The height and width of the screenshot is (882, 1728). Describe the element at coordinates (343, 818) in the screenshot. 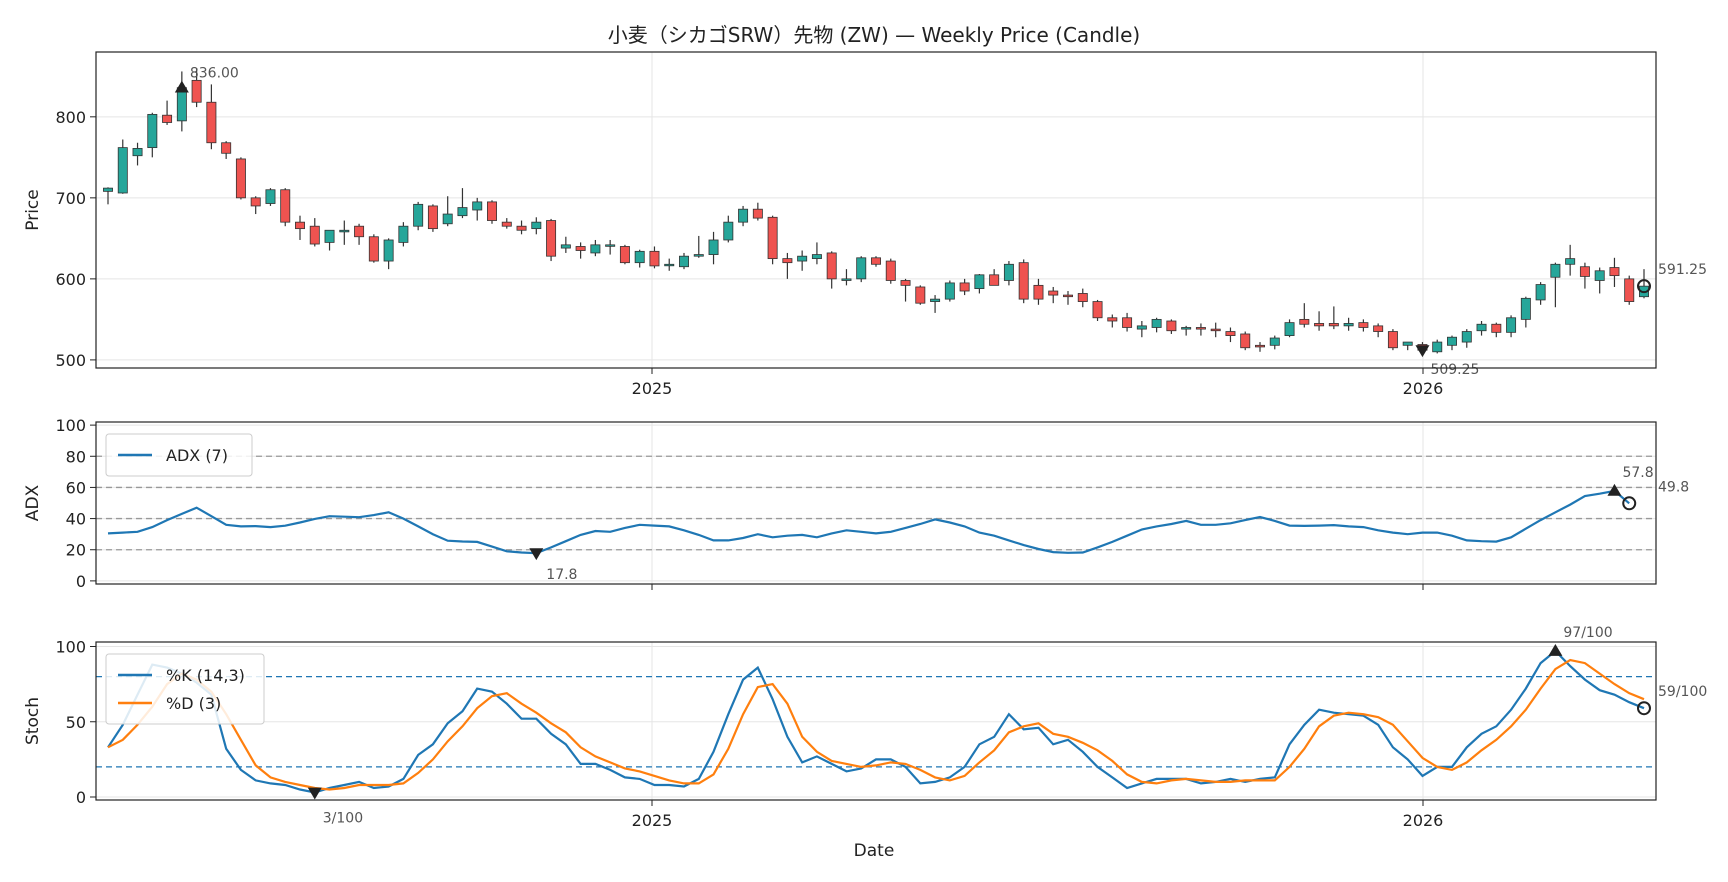

I see `annotation-min: 3/100` at that location.